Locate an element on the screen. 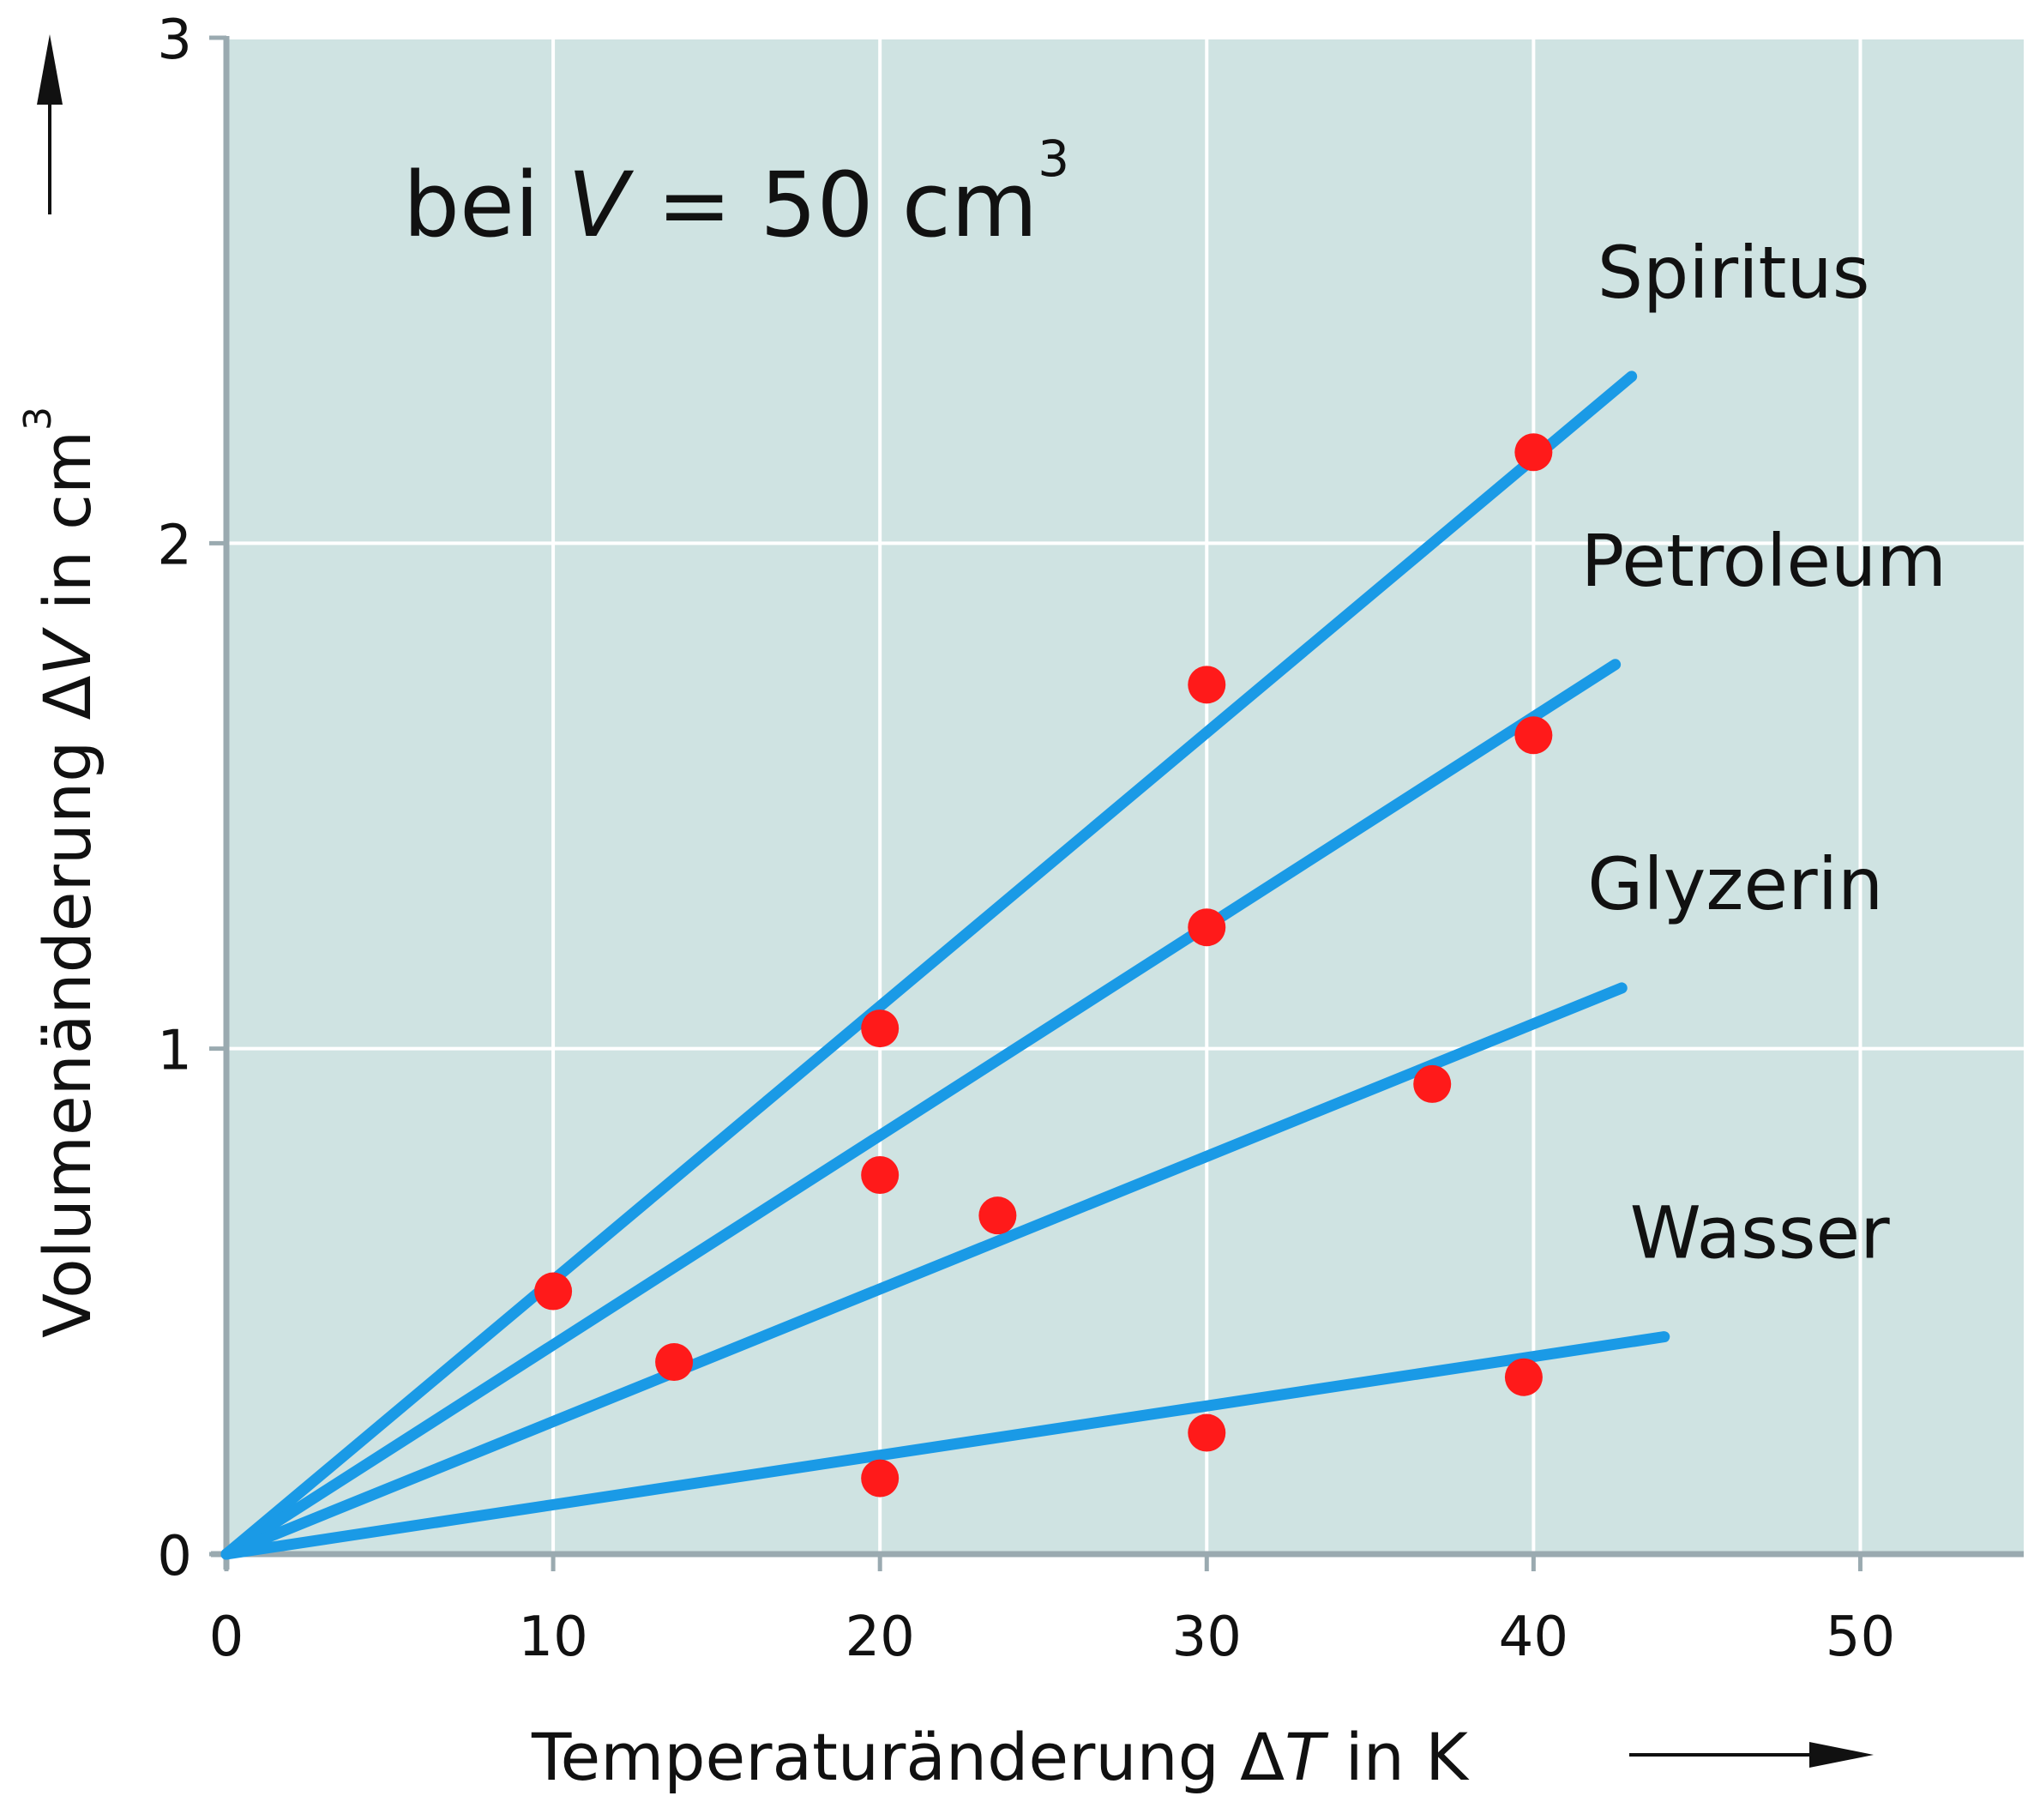 This screenshot has width=2034, height=1820. x-axis-title: Temperaturänderung ΔT in K is located at coordinates (1000, 1757).